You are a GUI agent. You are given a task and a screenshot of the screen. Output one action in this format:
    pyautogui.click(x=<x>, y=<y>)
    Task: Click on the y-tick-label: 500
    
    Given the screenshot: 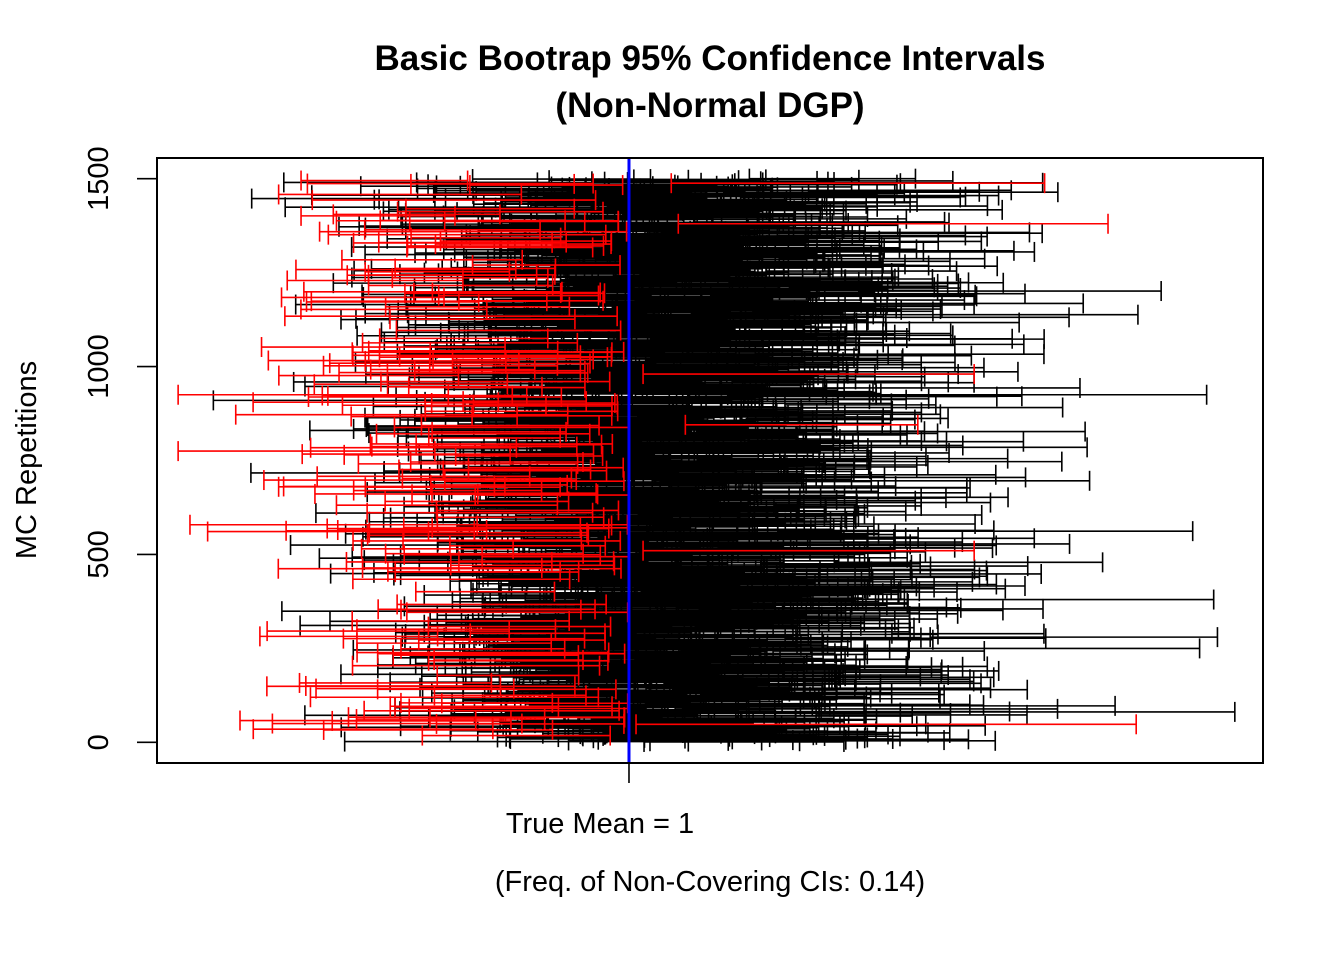 What is the action you would take?
    pyautogui.click(x=99, y=554)
    